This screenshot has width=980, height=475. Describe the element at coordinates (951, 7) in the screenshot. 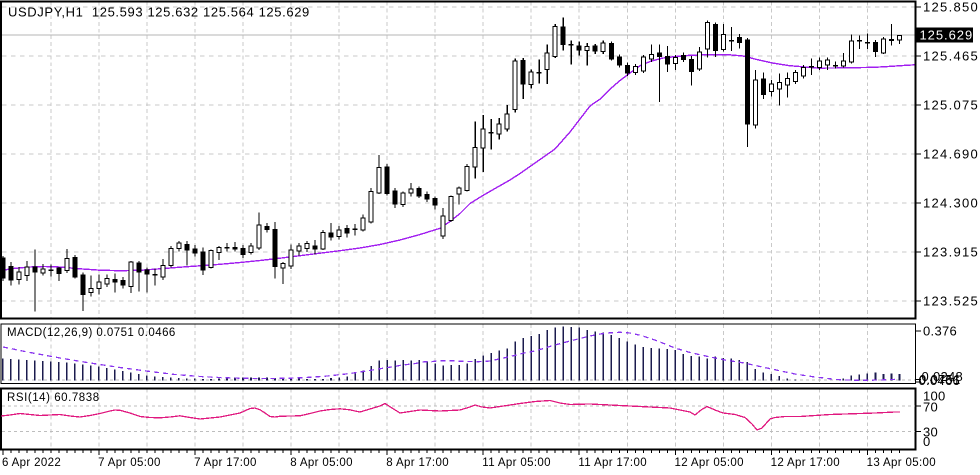

I see `svg-text: 125.850` at that location.